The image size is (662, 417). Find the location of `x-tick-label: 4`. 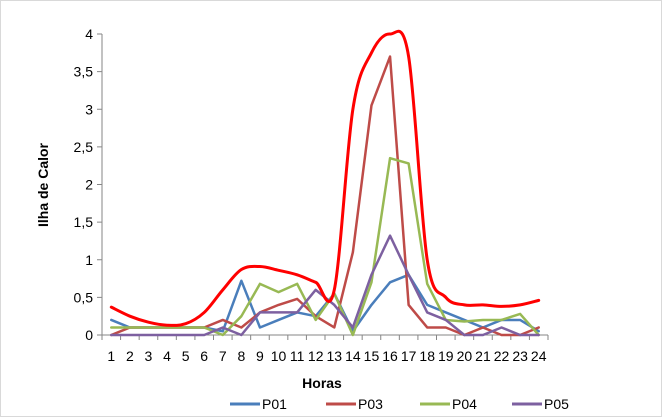

x-tick-label: 4 is located at coordinates (167, 356).